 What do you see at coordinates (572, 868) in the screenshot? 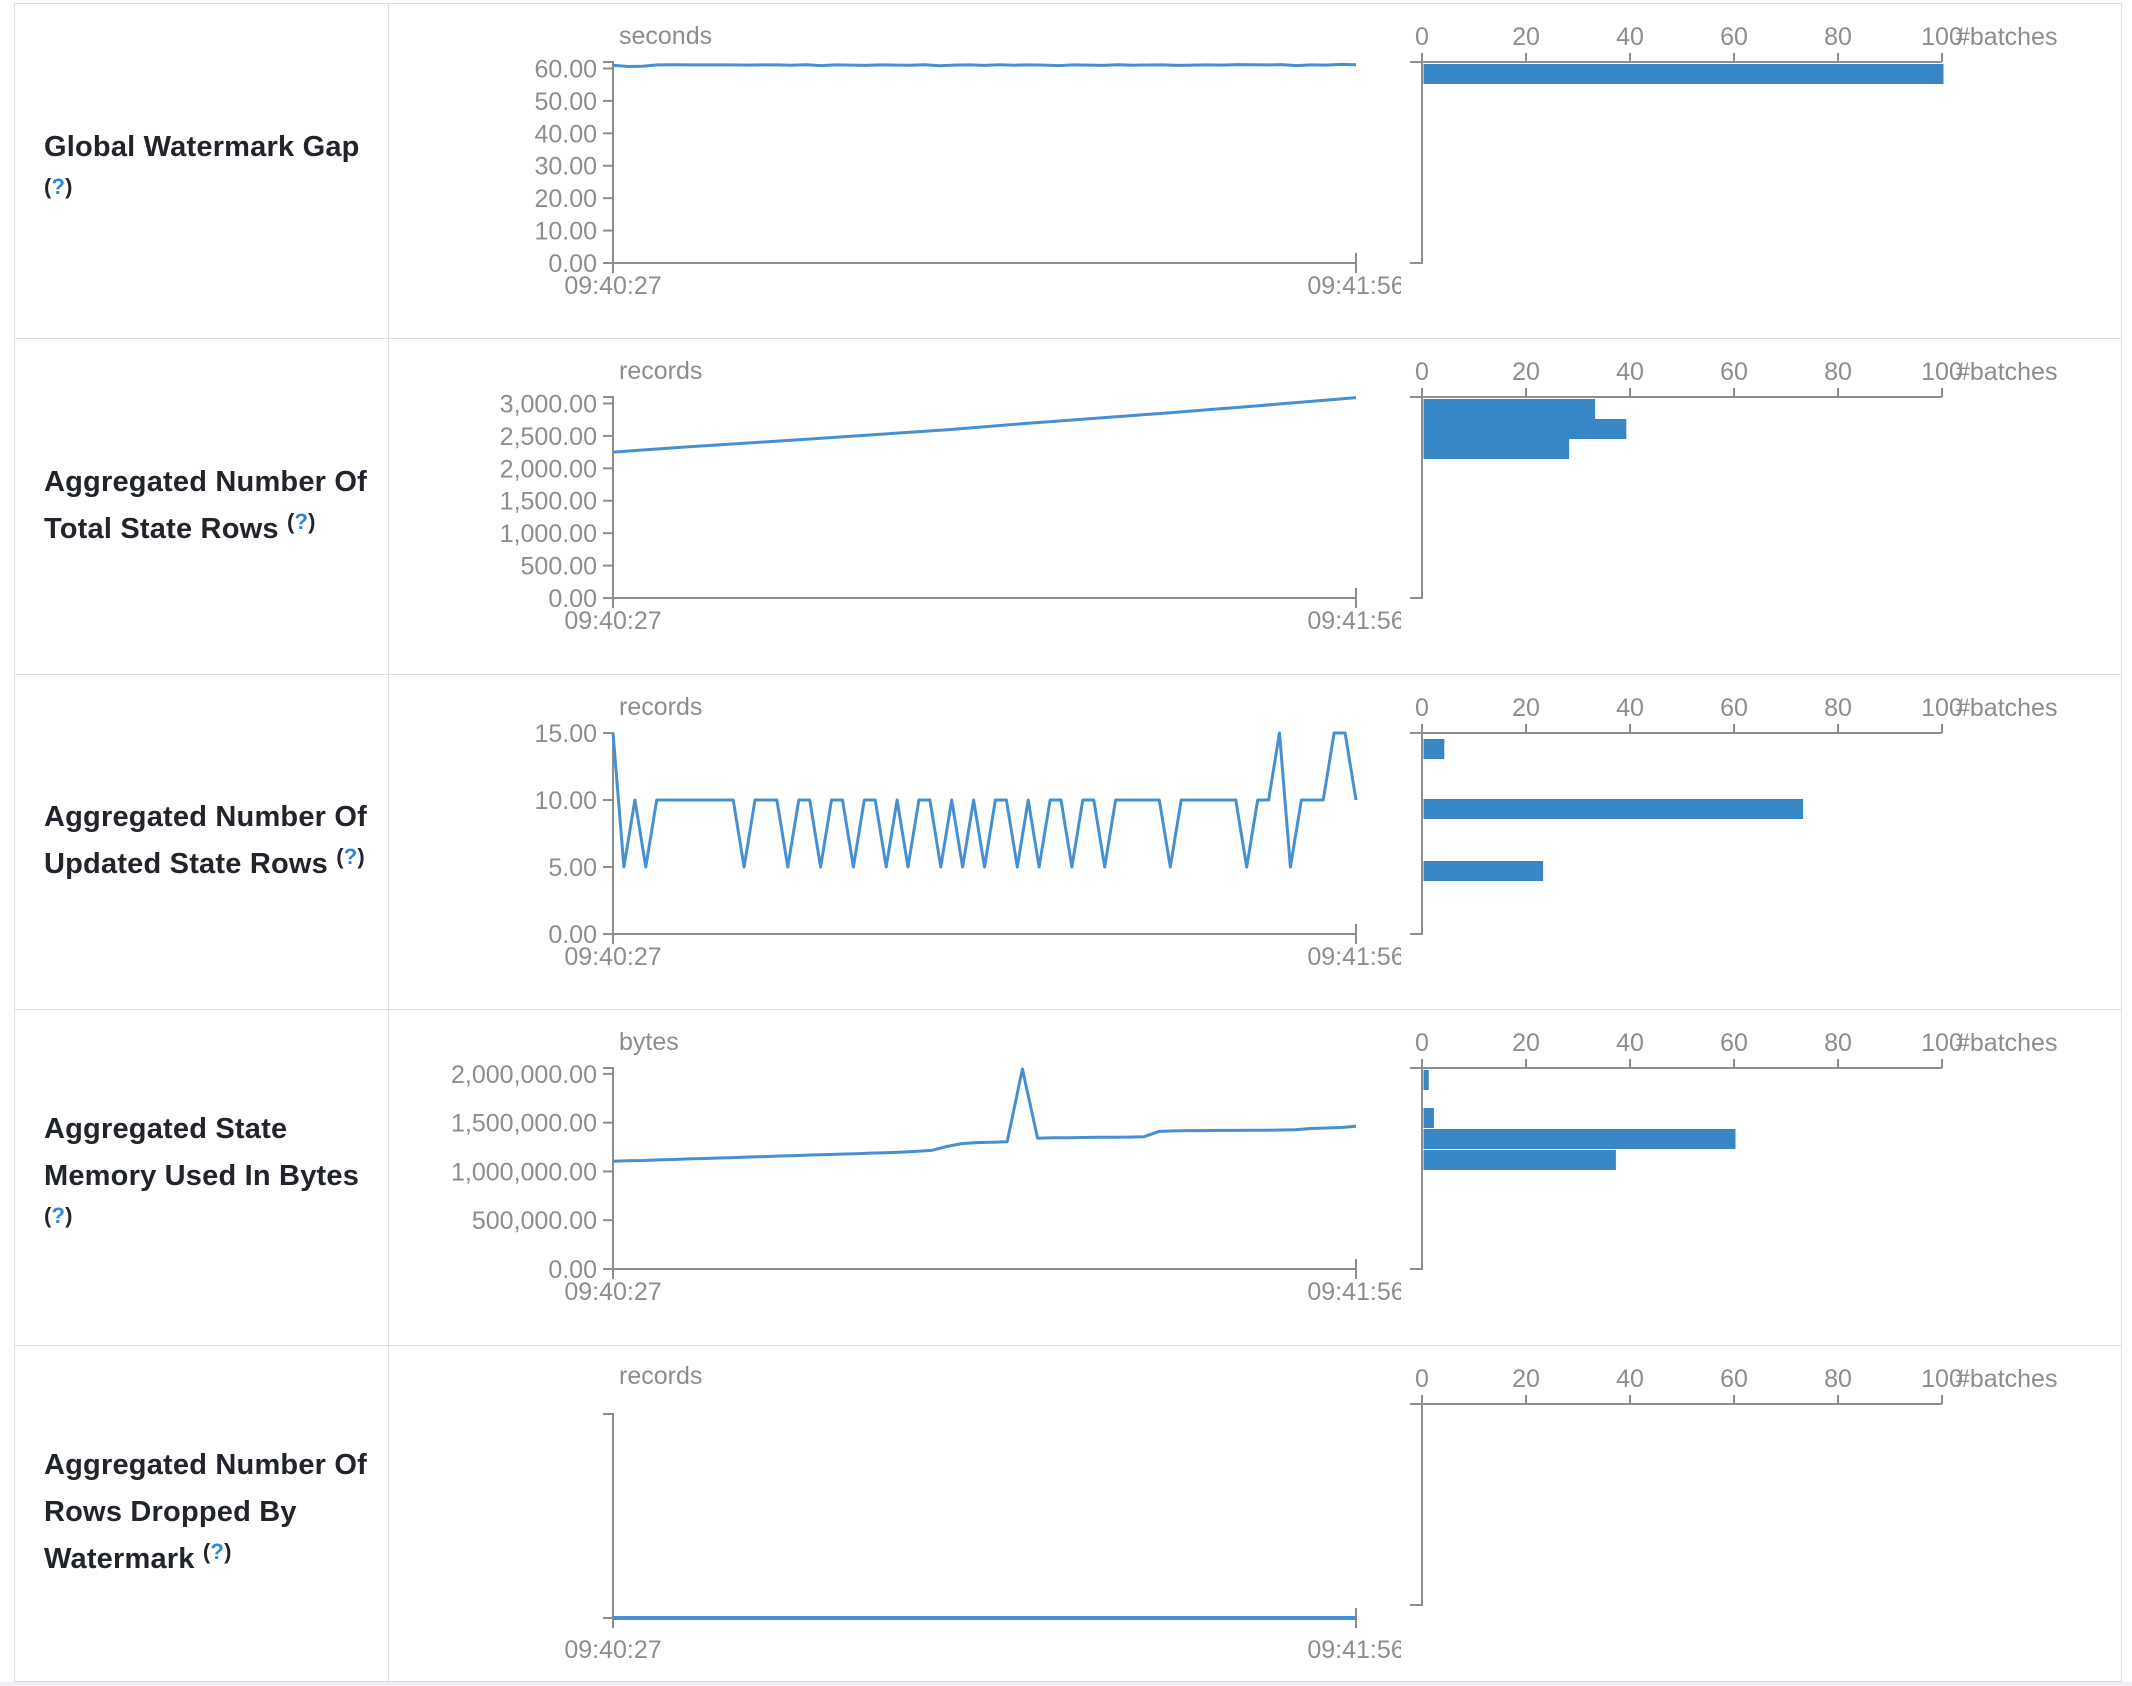
I see `y-tick-label: 5.00` at bounding box center [572, 868].